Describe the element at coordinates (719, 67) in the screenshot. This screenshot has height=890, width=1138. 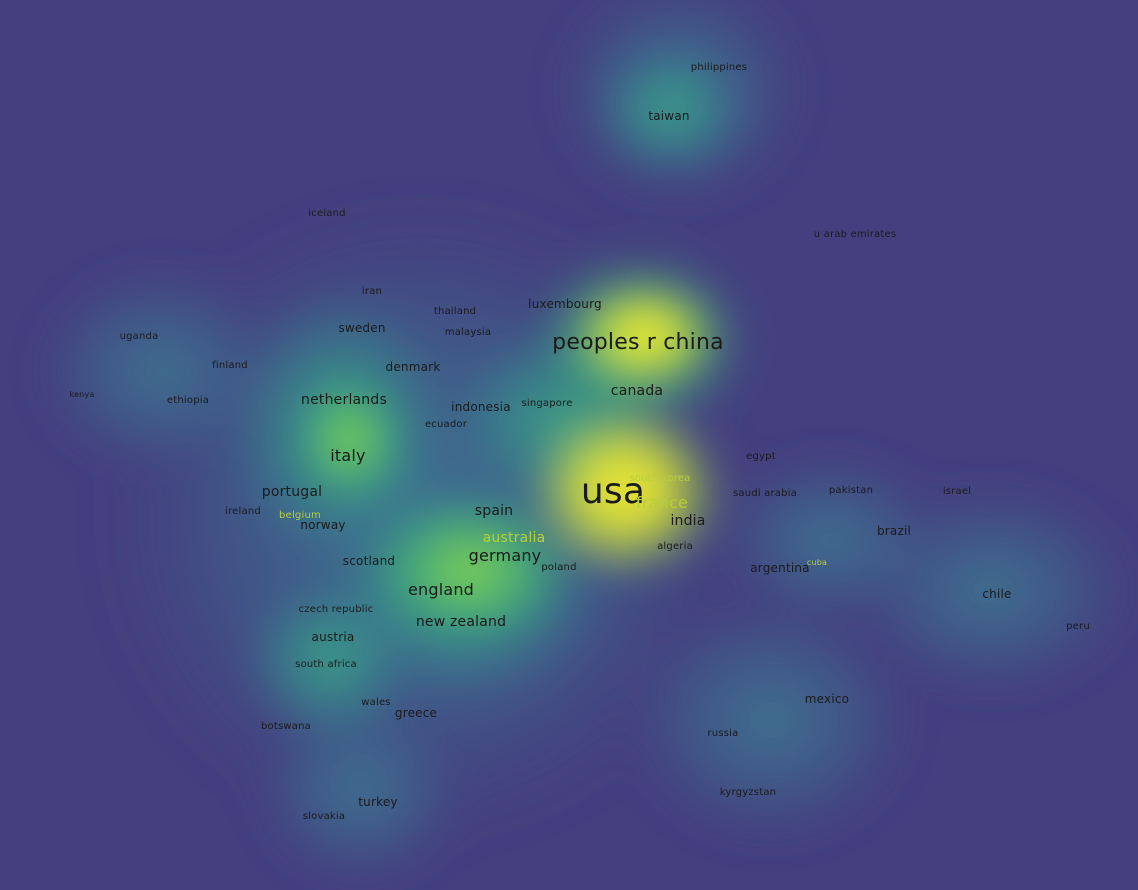
I see `country-label-philippines: philippines` at that location.